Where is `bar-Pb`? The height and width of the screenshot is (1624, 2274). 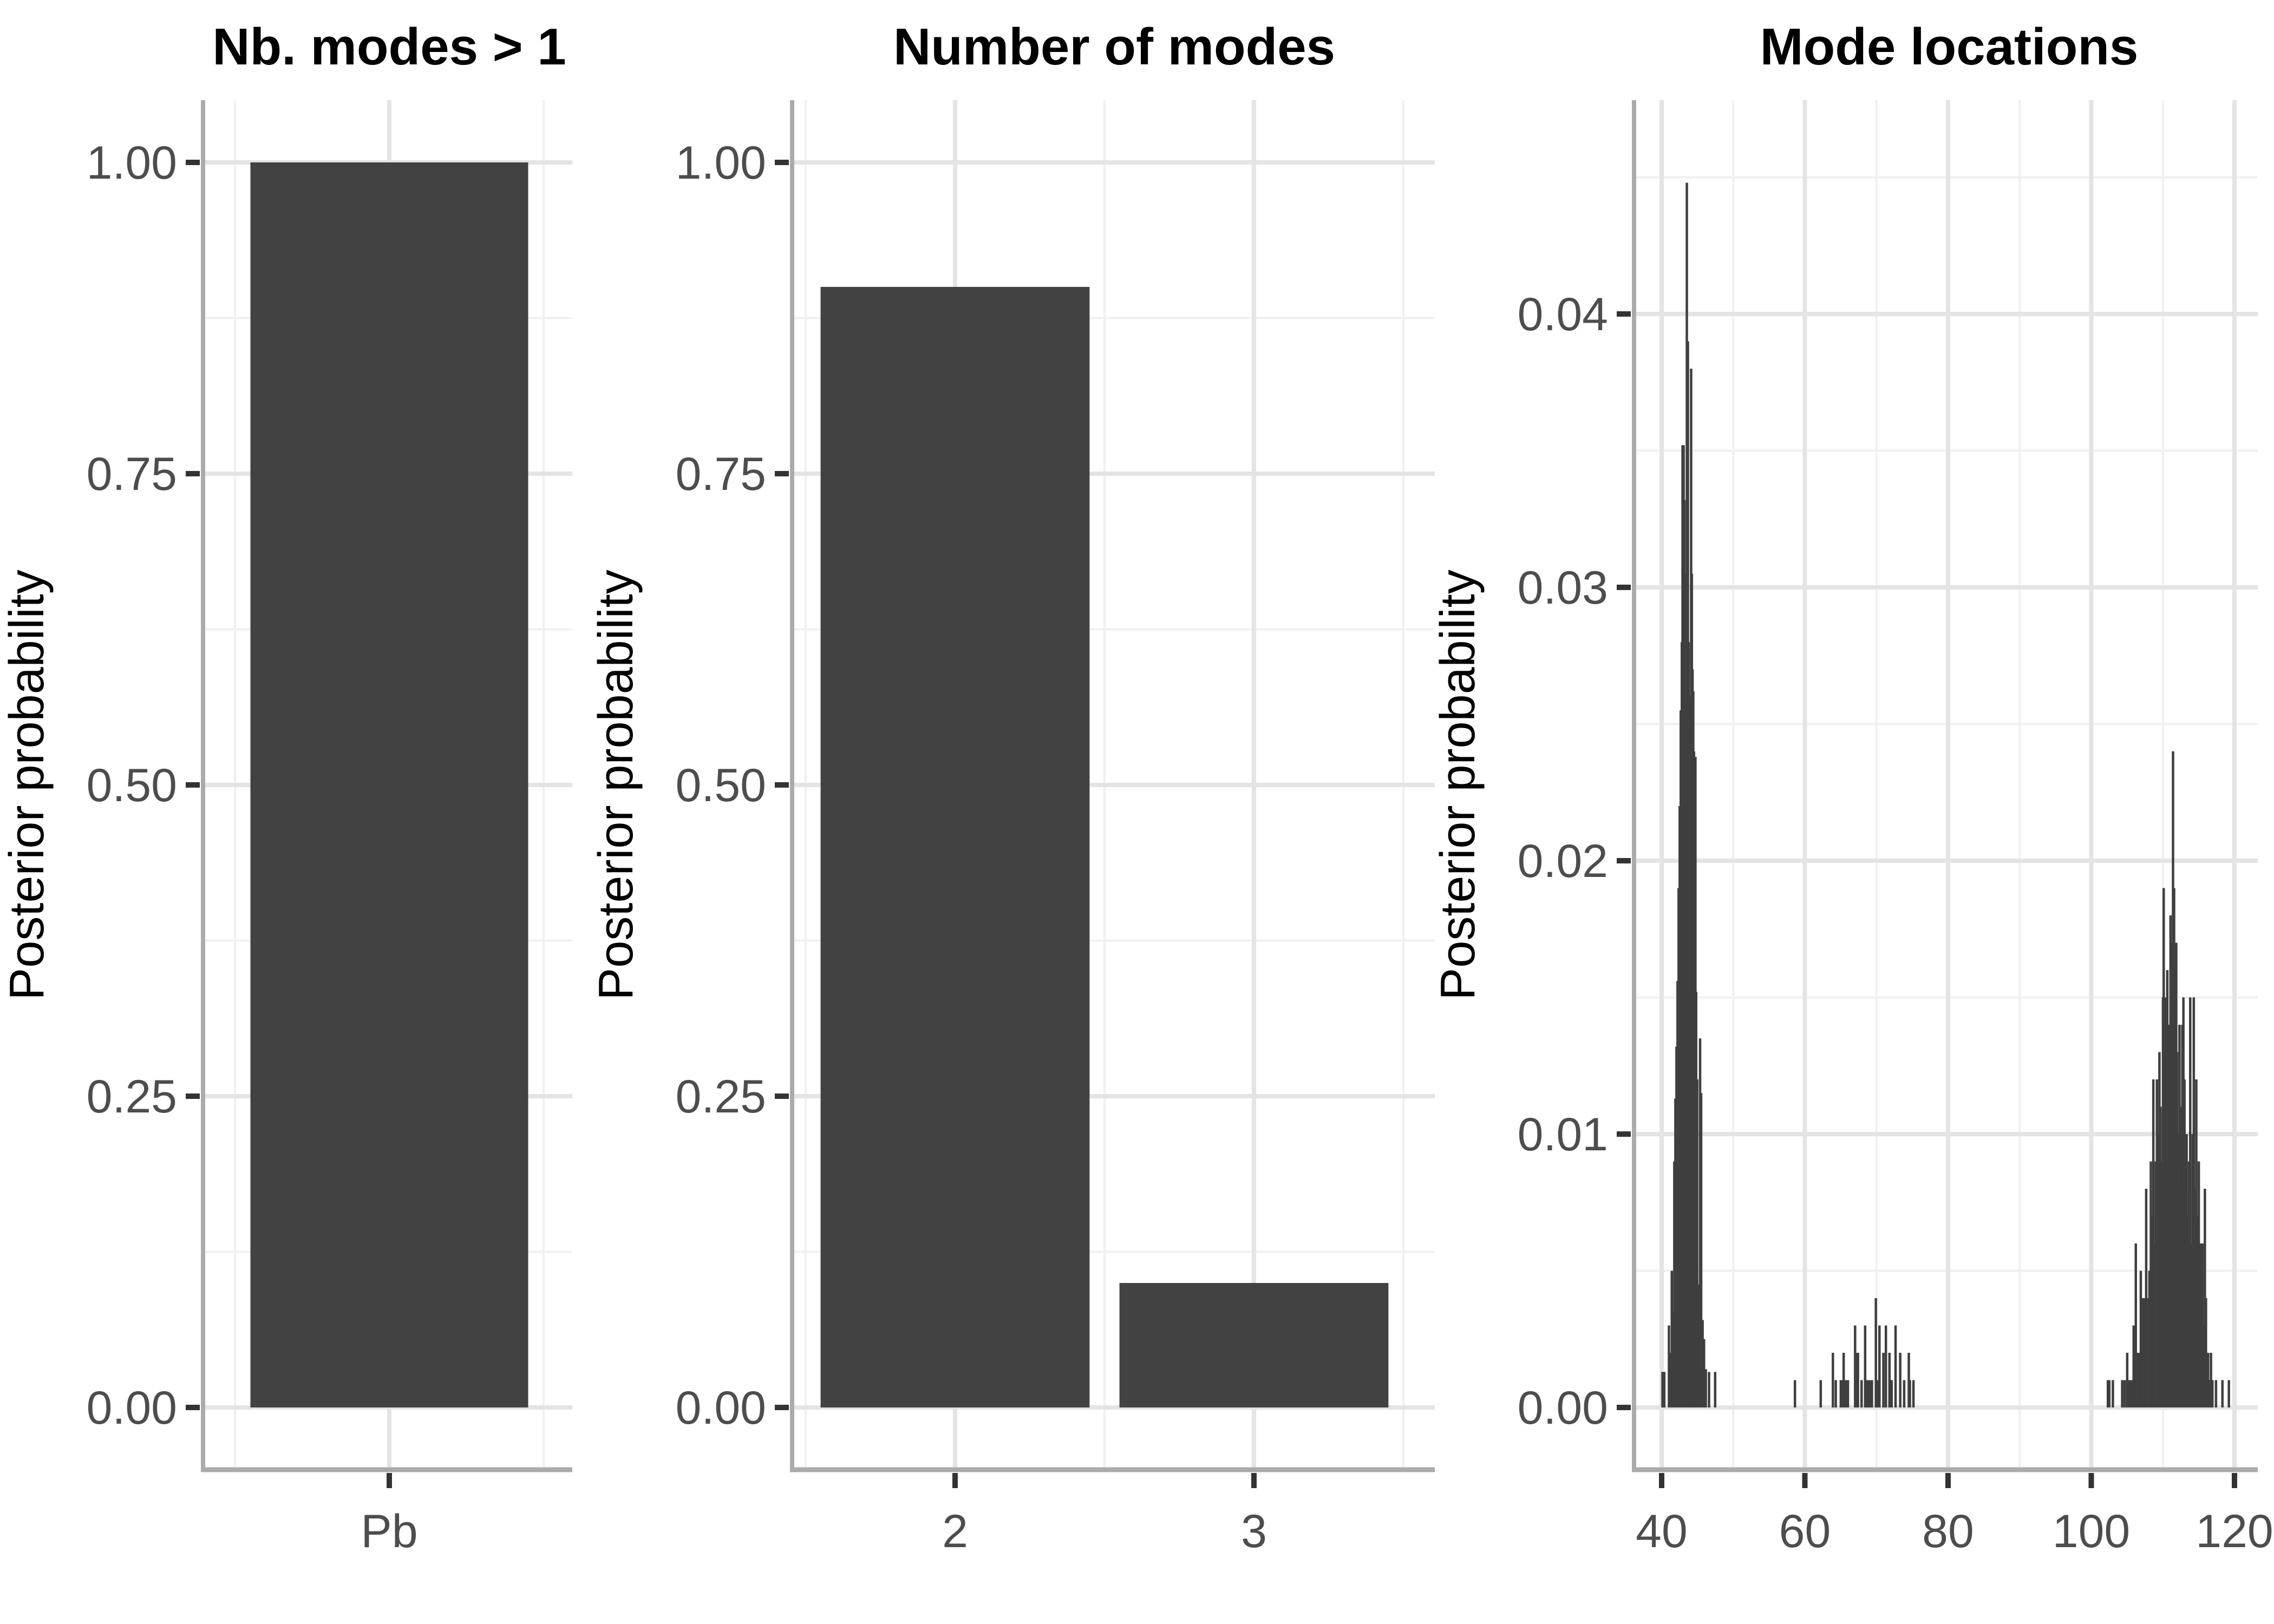
bar-Pb is located at coordinates (389, 784).